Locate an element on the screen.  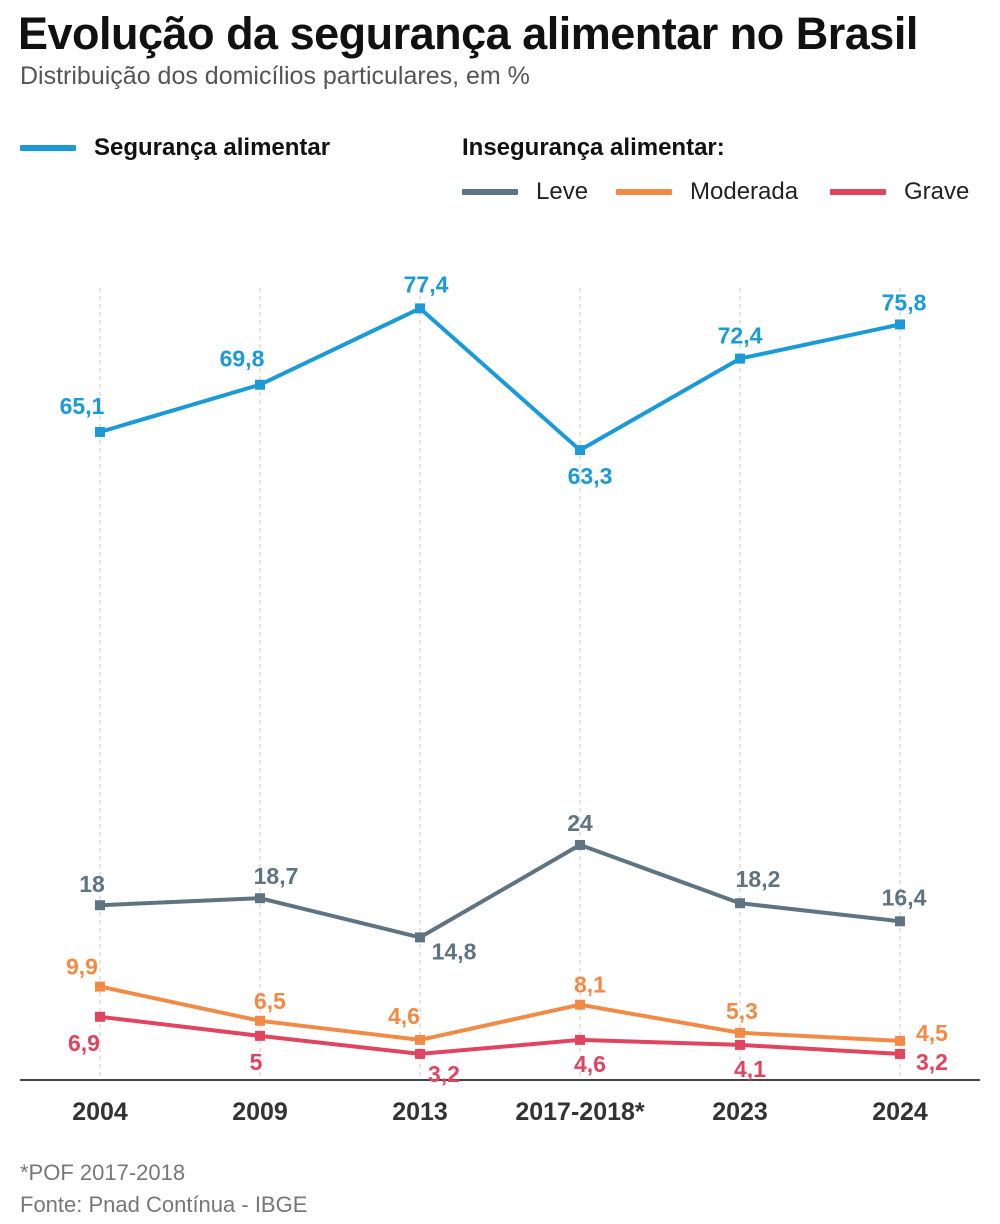
data-label-mild: 18,7 is located at coordinates (276, 876).